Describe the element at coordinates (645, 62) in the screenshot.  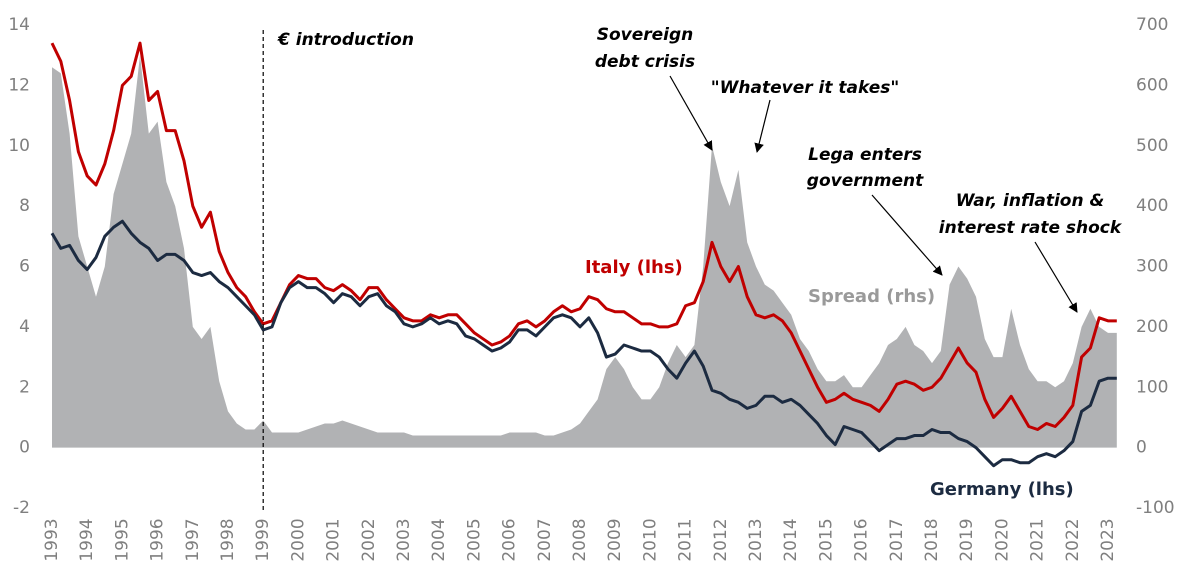
I see `annotation: debt crisis` at that location.